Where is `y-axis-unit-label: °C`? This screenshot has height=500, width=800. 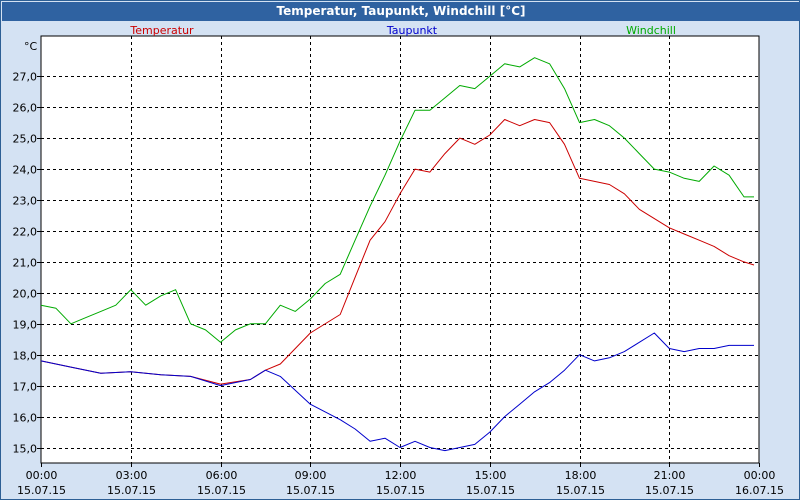
y-axis-unit-label: °C is located at coordinates (31, 46).